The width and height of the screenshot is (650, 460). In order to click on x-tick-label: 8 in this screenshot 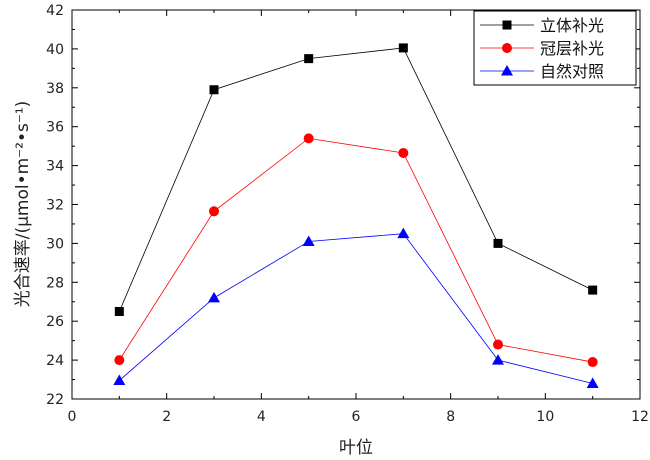, I will do `click(450, 417)`.